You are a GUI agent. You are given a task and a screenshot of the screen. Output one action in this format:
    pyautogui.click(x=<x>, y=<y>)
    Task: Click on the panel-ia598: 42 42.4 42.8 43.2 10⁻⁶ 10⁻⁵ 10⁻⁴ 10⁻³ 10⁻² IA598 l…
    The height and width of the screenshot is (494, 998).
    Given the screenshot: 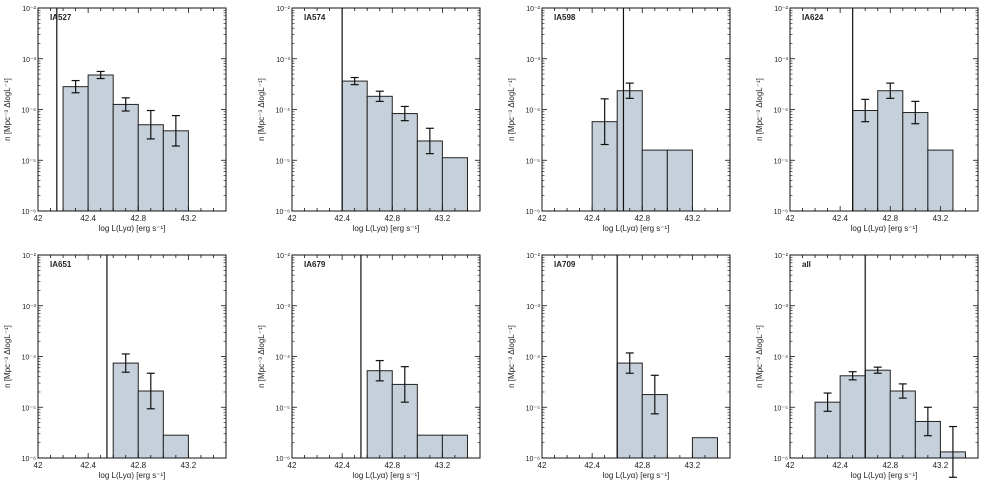 What is the action you would take?
    pyautogui.click(x=619, y=119)
    